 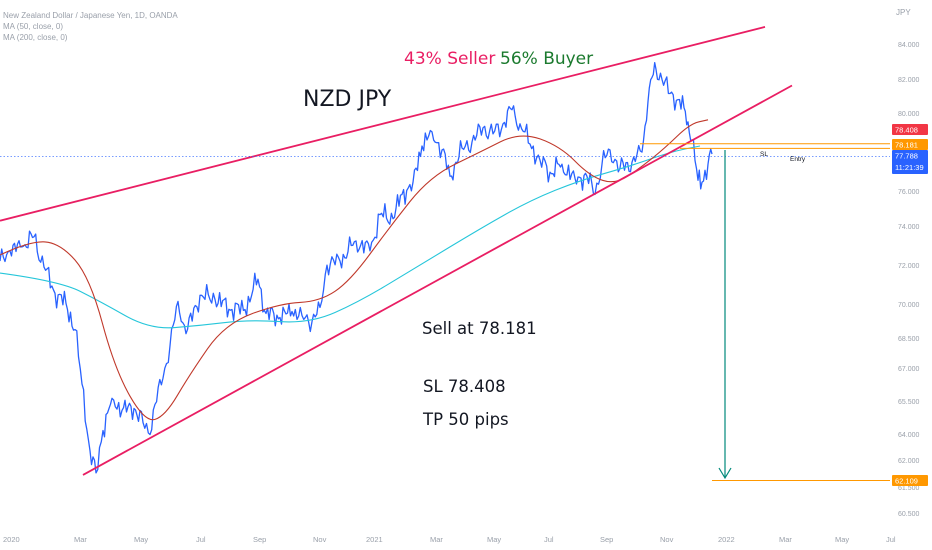 I want to click on sell-entry-label: Sell at 78.181, so click(x=479, y=328).